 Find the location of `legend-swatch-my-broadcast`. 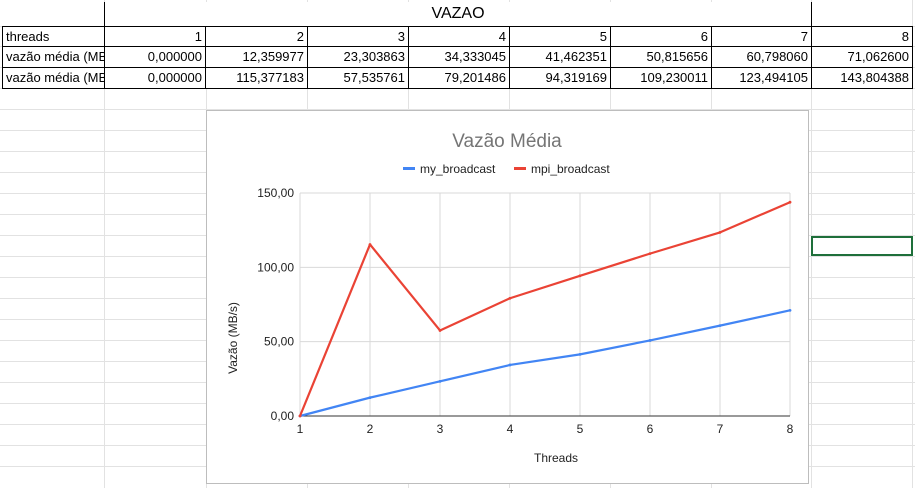

legend-swatch-my-broadcast is located at coordinates (409, 168).